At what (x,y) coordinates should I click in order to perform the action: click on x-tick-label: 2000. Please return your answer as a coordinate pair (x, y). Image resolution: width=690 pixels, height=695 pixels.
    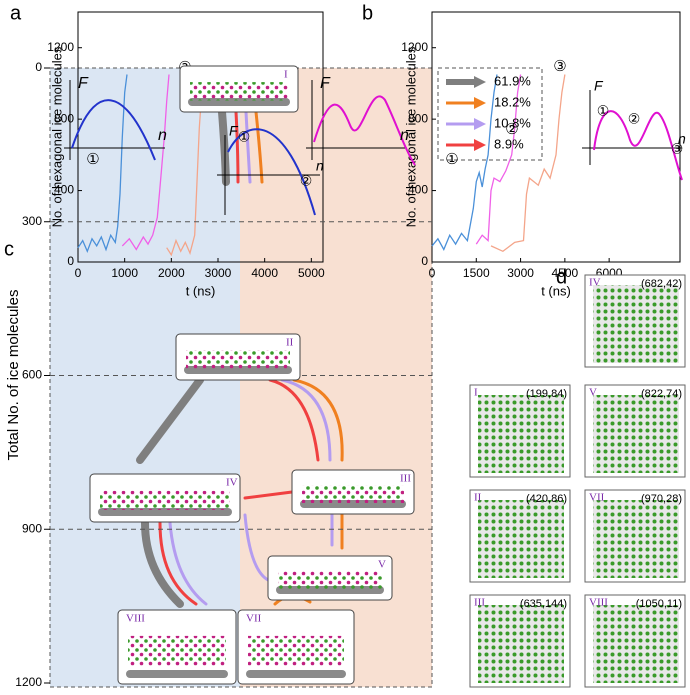
    Looking at the image, I should click on (171, 273).